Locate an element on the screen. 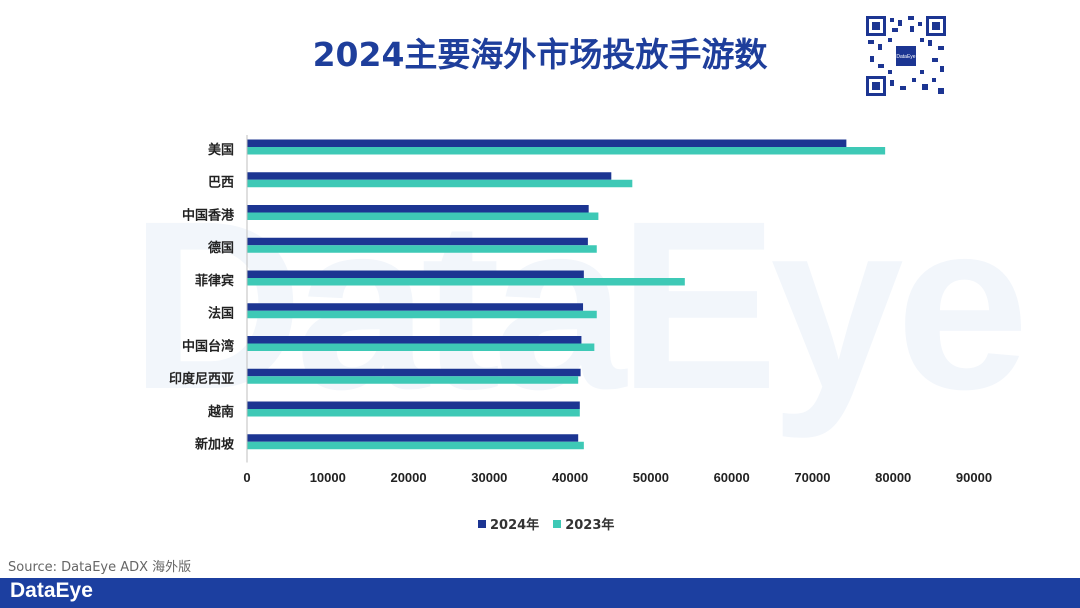 The image size is (1080, 608). footer-bar: DataEye is located at coordinates (540, 593).